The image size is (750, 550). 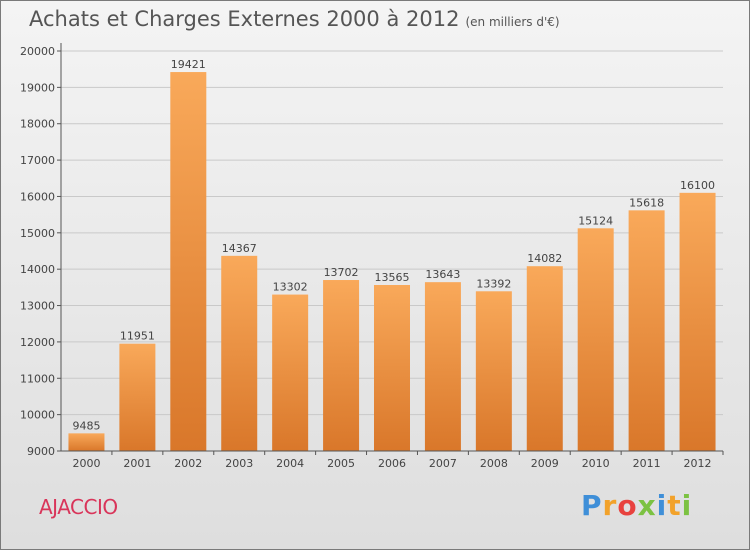 I want to click on bar-value-label: 11951, so click(x=137, y=336).